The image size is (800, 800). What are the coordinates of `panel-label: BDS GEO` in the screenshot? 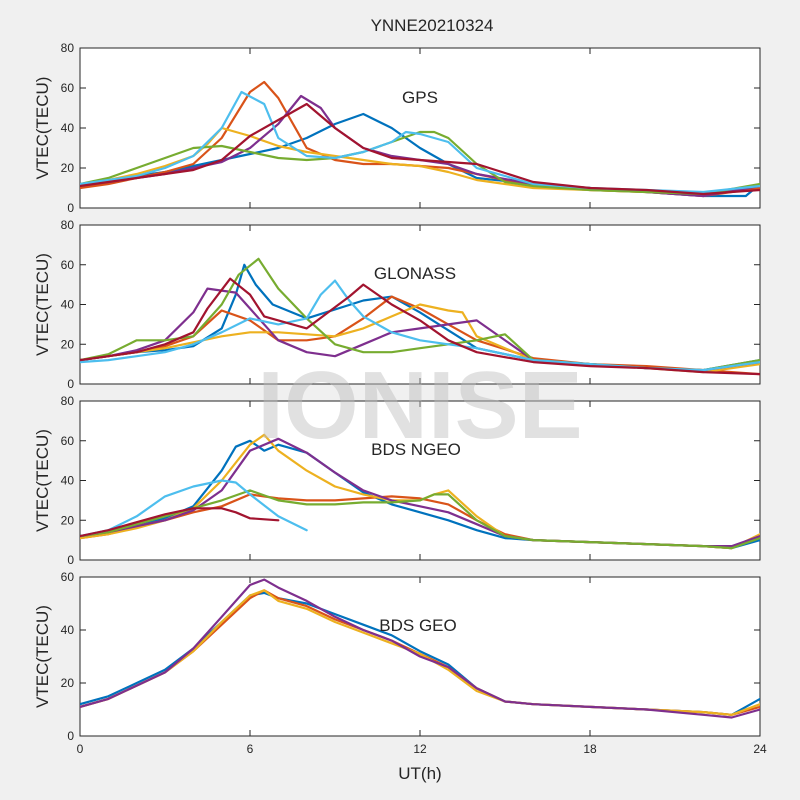 It's located at (417, 625).